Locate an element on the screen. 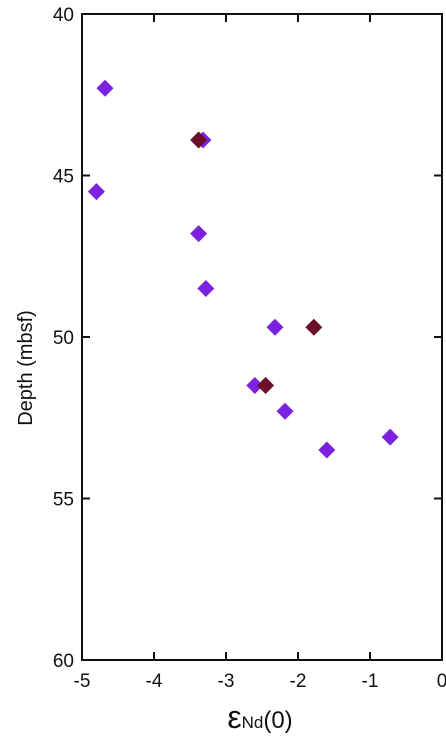  x-axis-label-main: ε is located at coordinates (234, 717).